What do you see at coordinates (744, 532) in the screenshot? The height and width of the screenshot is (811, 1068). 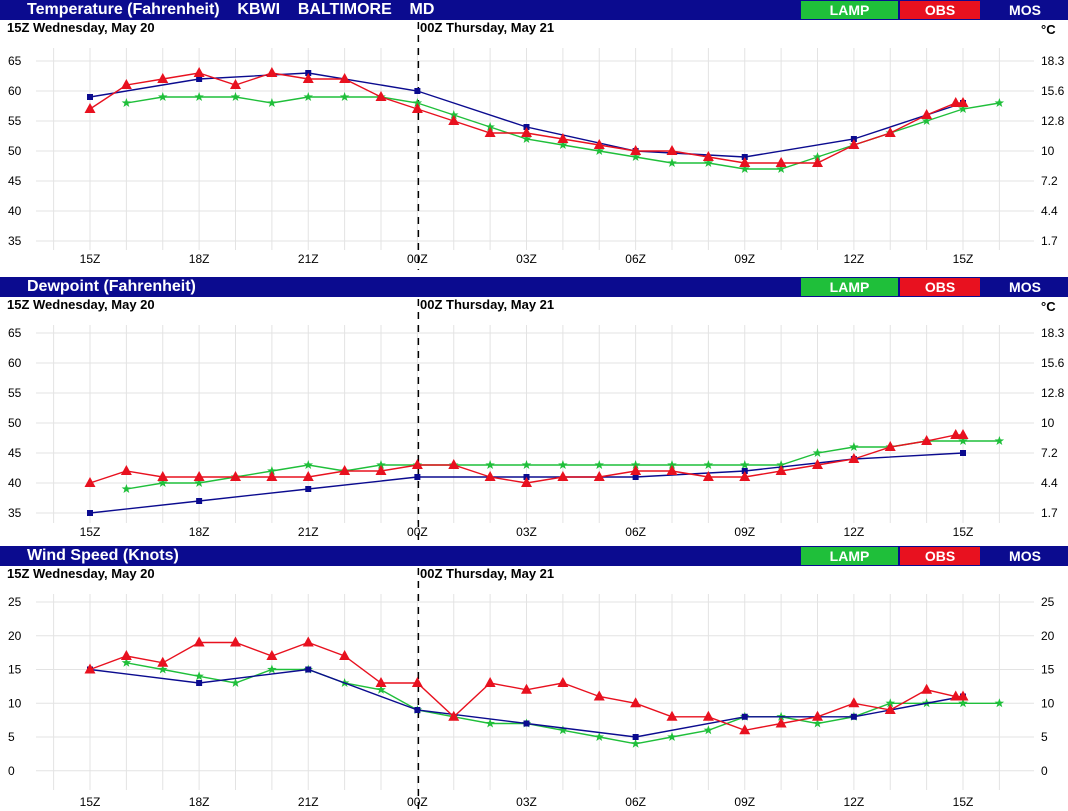 I see `x-tick-label: 09Z` at bounding box center [744, 532].